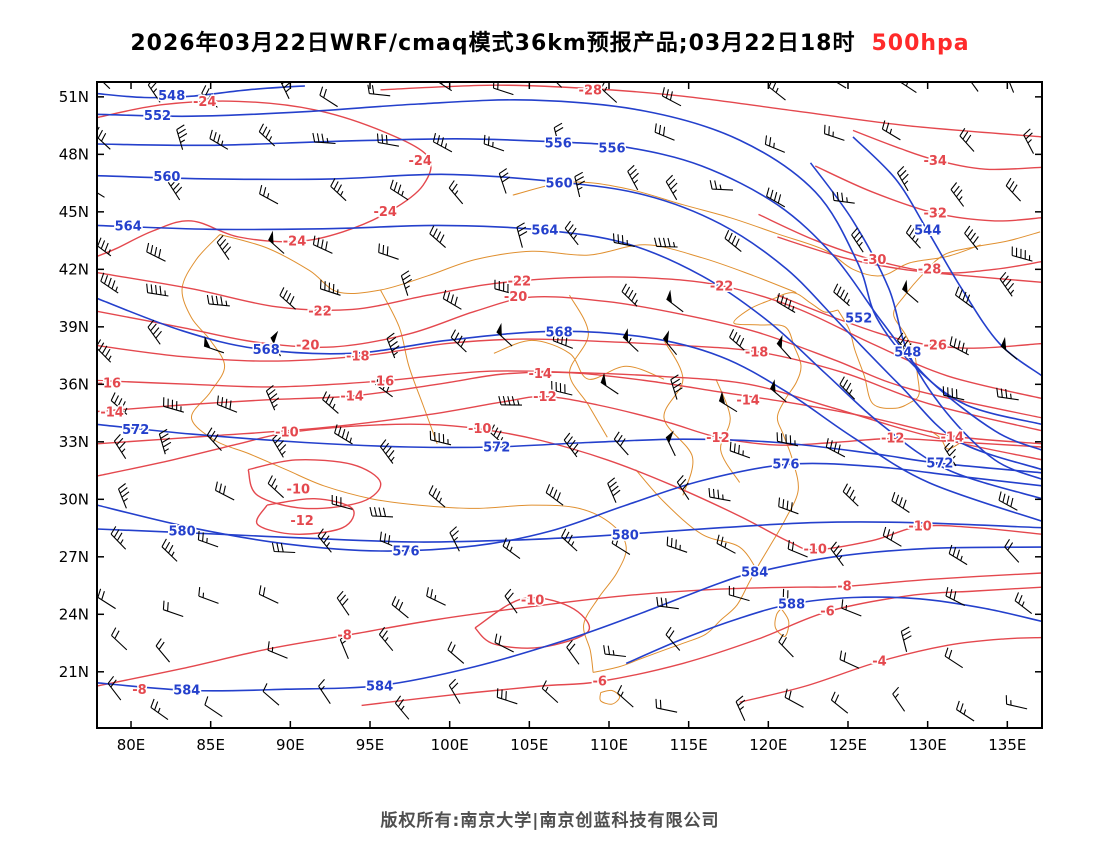 This screenshot has width=1100, height=850. What do you see at coordinates (569, 421) in the screenshot?
I see `temp-contour--12` at bounding box center [569, 421].